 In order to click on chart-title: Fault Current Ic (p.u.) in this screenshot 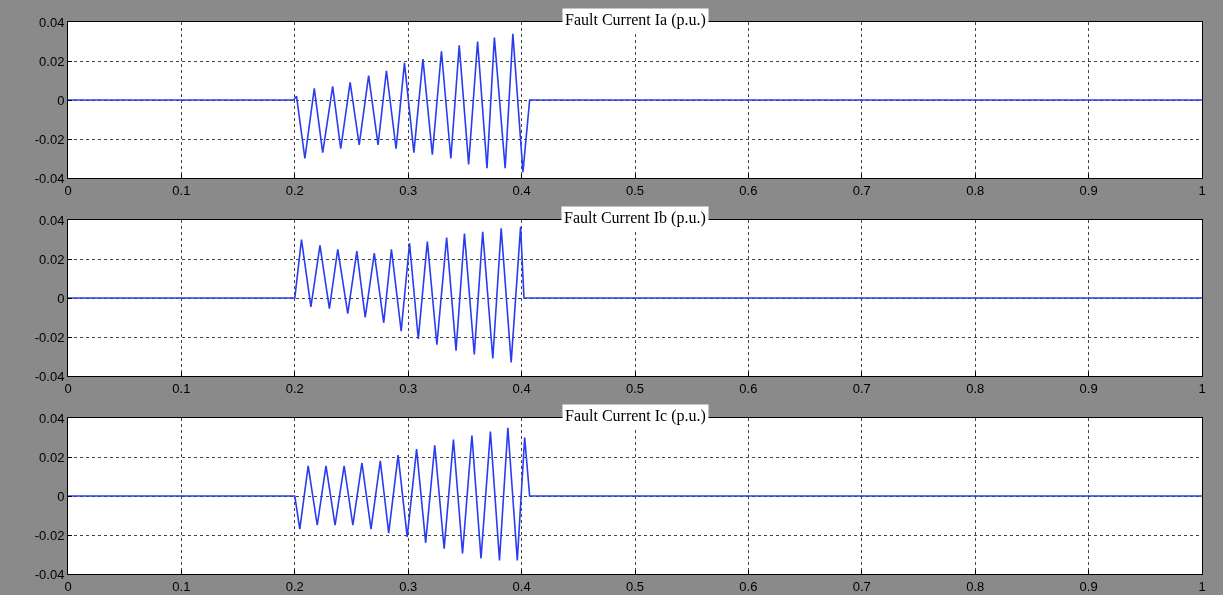, I will do `click(635, 416)`.